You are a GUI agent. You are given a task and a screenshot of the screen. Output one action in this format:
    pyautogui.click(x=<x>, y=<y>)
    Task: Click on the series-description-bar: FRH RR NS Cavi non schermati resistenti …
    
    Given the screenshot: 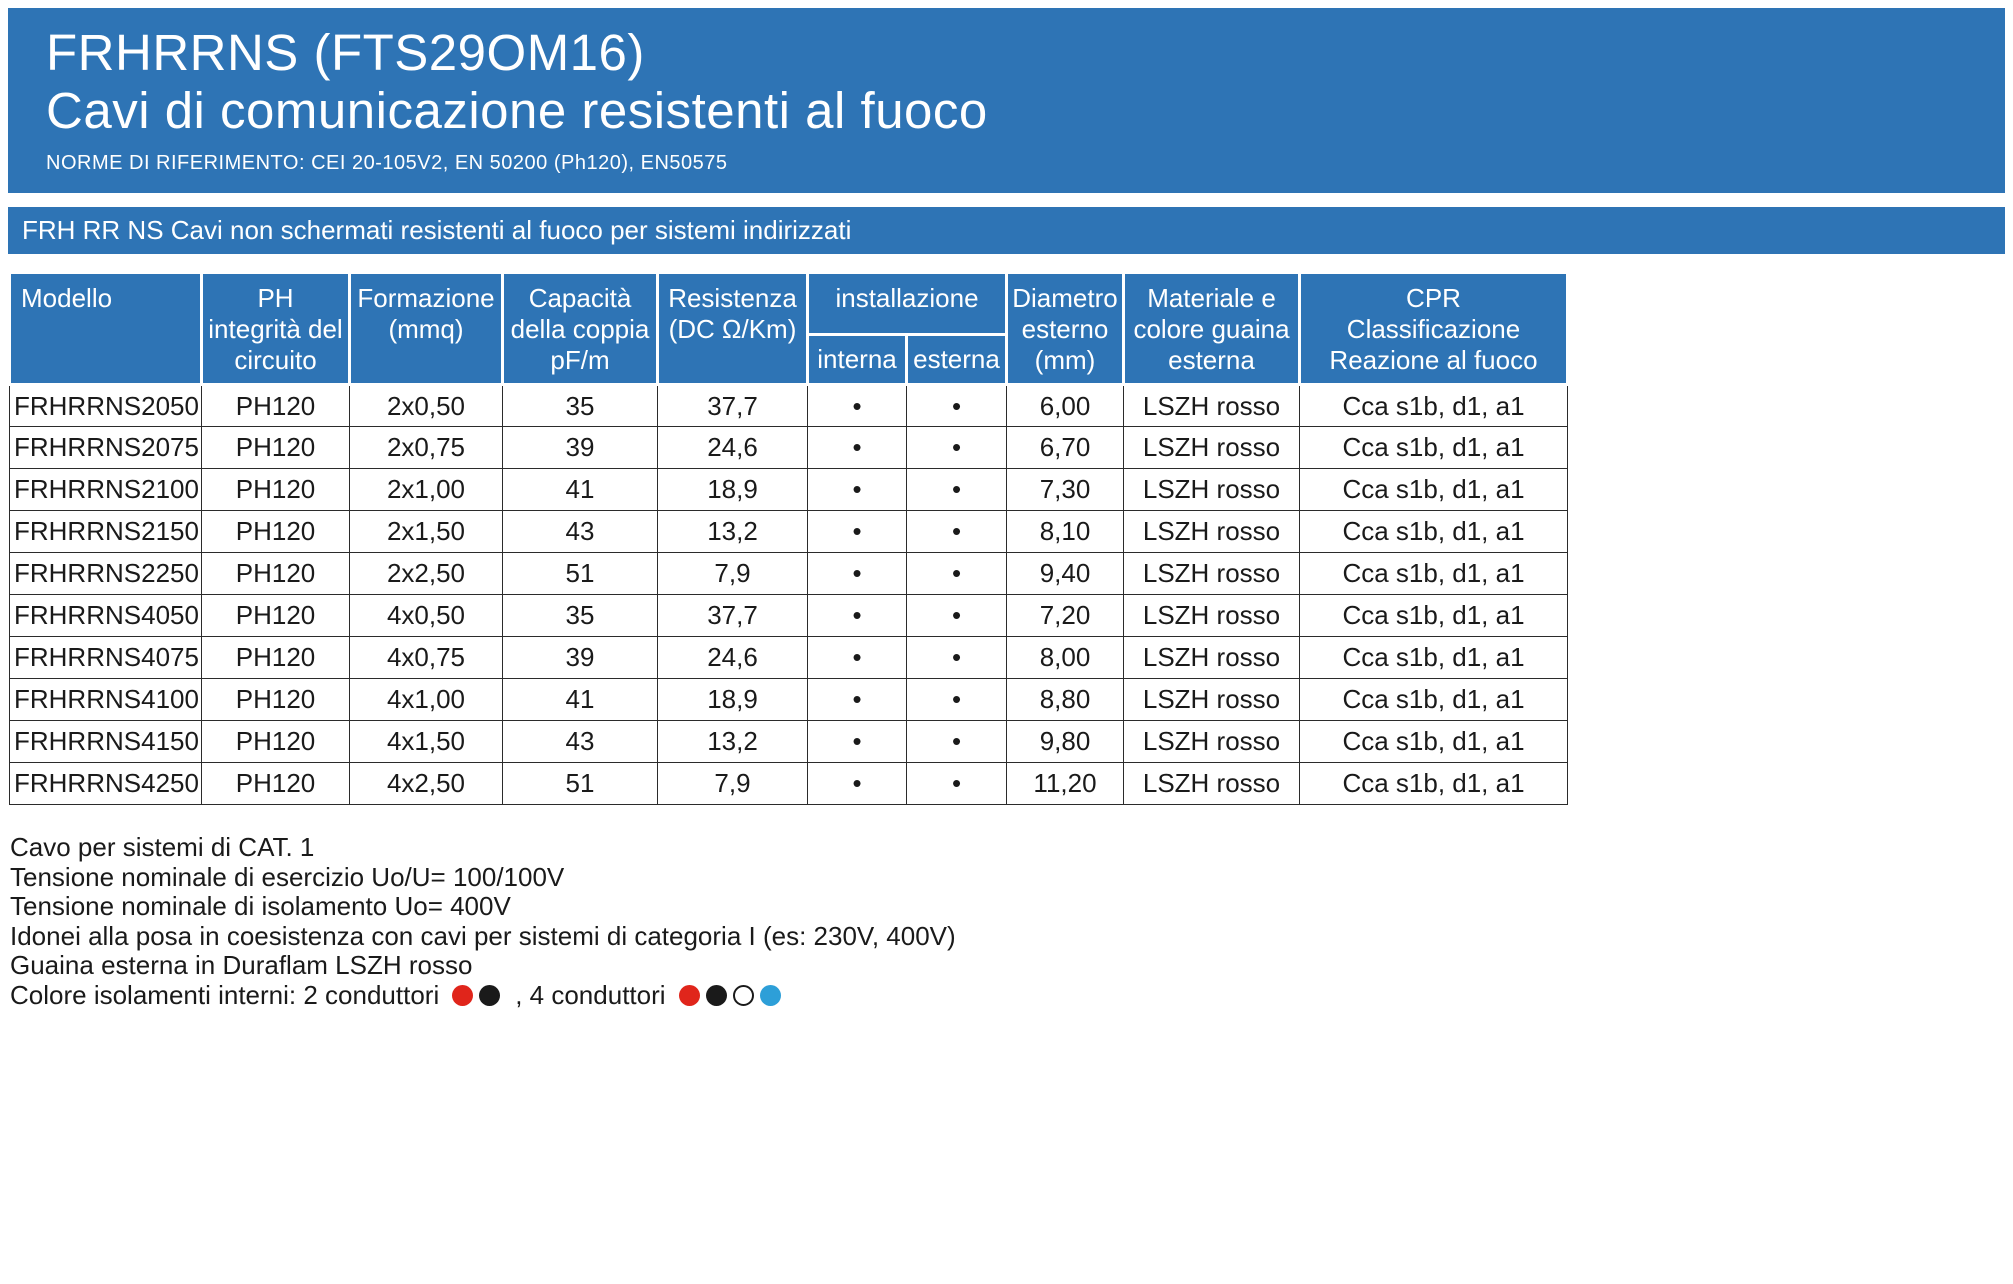 What is the action you would take?
    pyautogui.click(x=1006, y=230)
    